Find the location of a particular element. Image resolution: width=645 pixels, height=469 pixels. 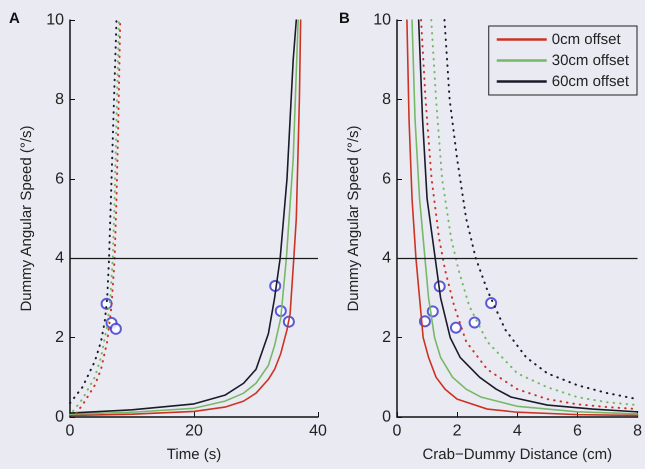

x-axis-title: Time (s) is located at coordinates (194, 454).